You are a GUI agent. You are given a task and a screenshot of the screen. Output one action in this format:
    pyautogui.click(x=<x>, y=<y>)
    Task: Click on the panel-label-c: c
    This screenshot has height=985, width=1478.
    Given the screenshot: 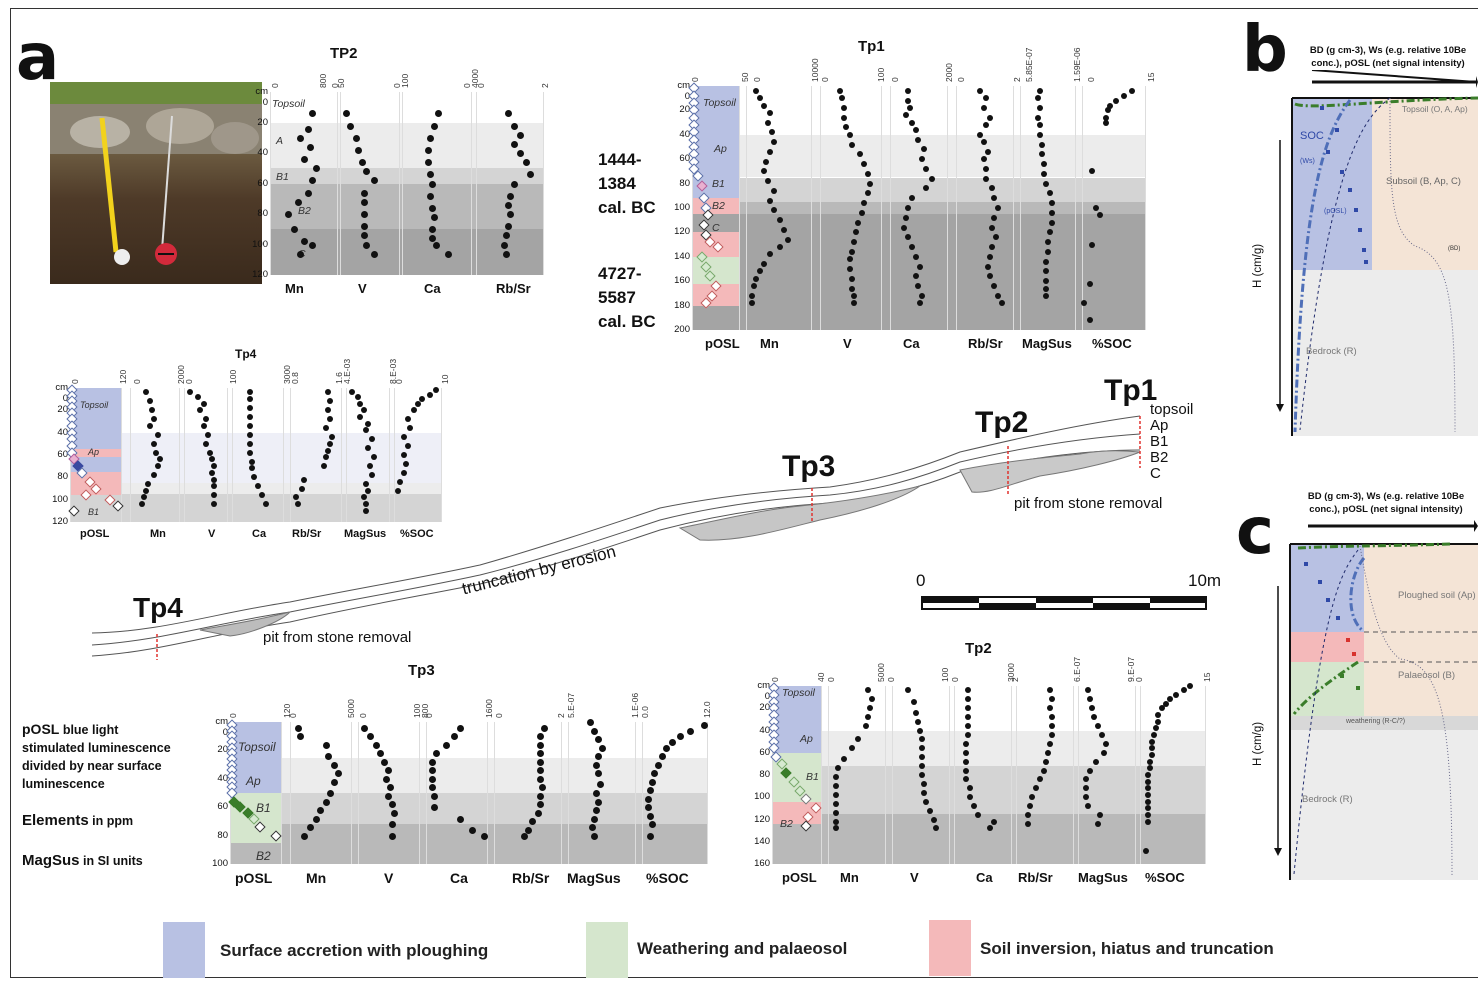 What is the action you would take?
    pyautogui.click(x=1255, y=532)
    